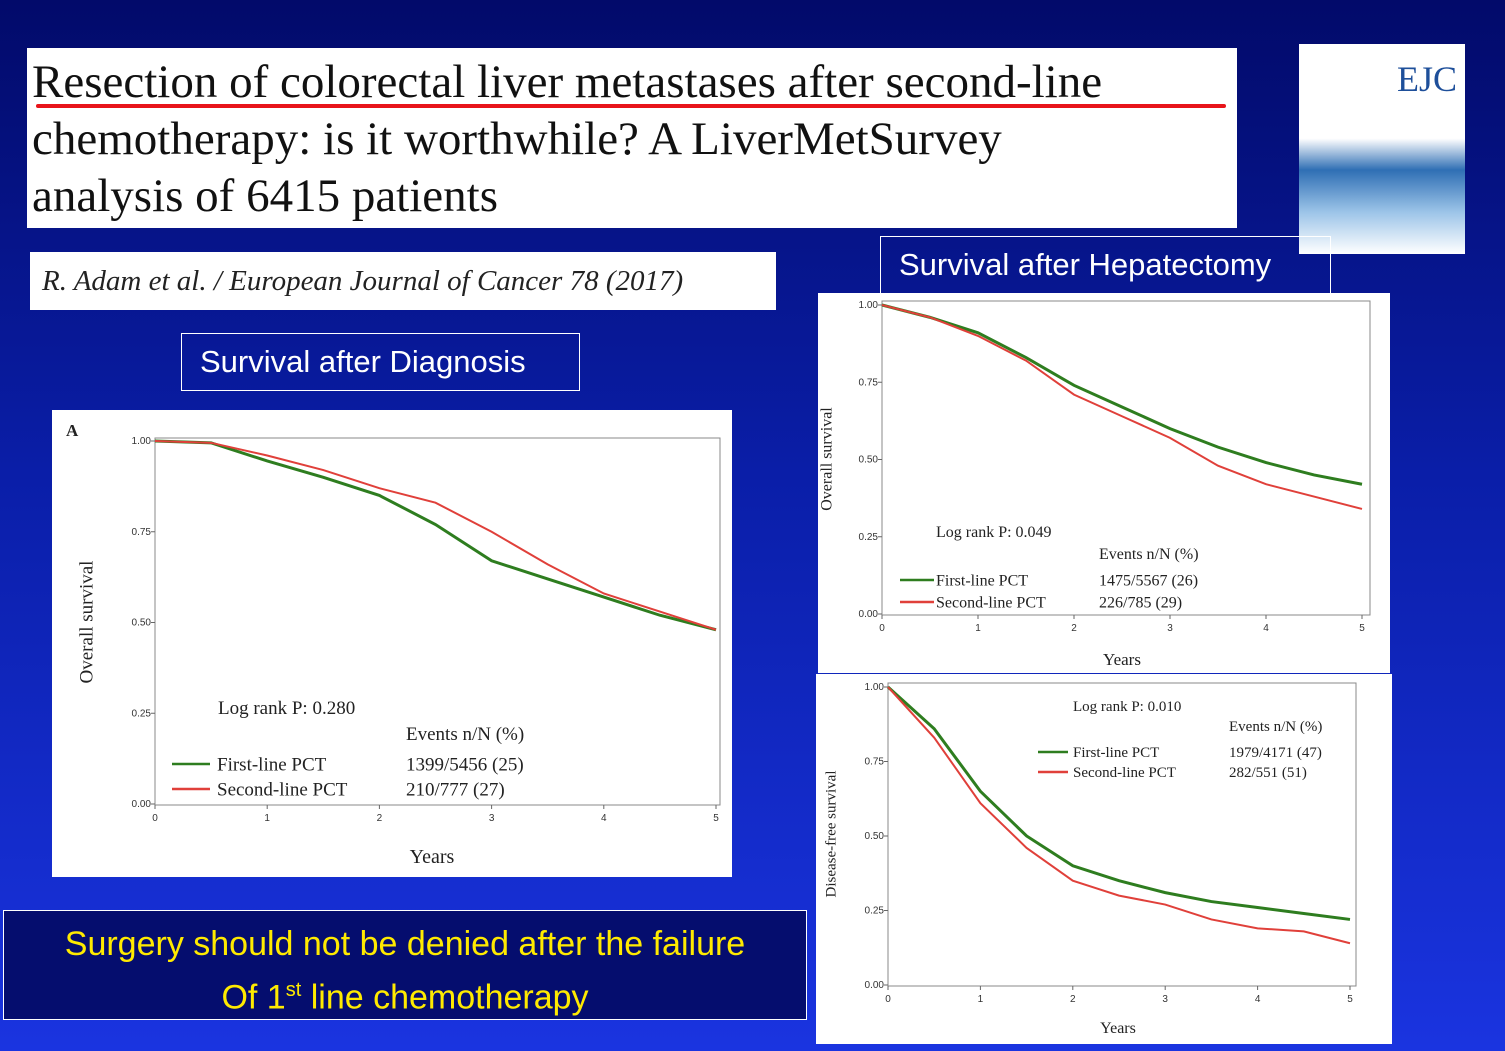  What do you see at coordinates (631, 106) in the screenshot?
I see `underline` at bounding box center [631, 106].